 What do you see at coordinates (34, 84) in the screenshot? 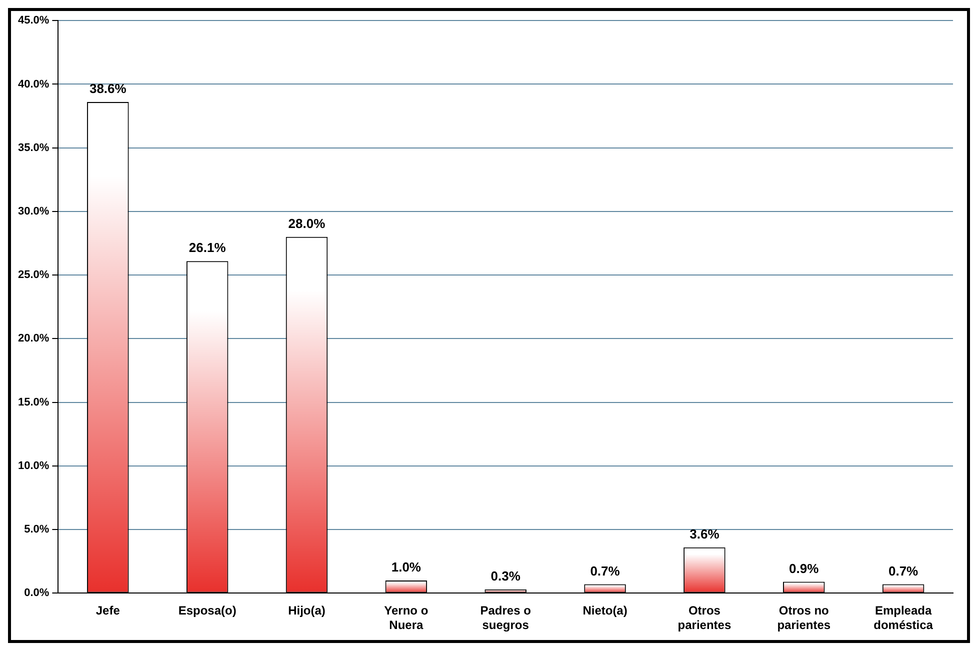
I see `y-tick-label: 40.0%` at bounding box center [34, 84].